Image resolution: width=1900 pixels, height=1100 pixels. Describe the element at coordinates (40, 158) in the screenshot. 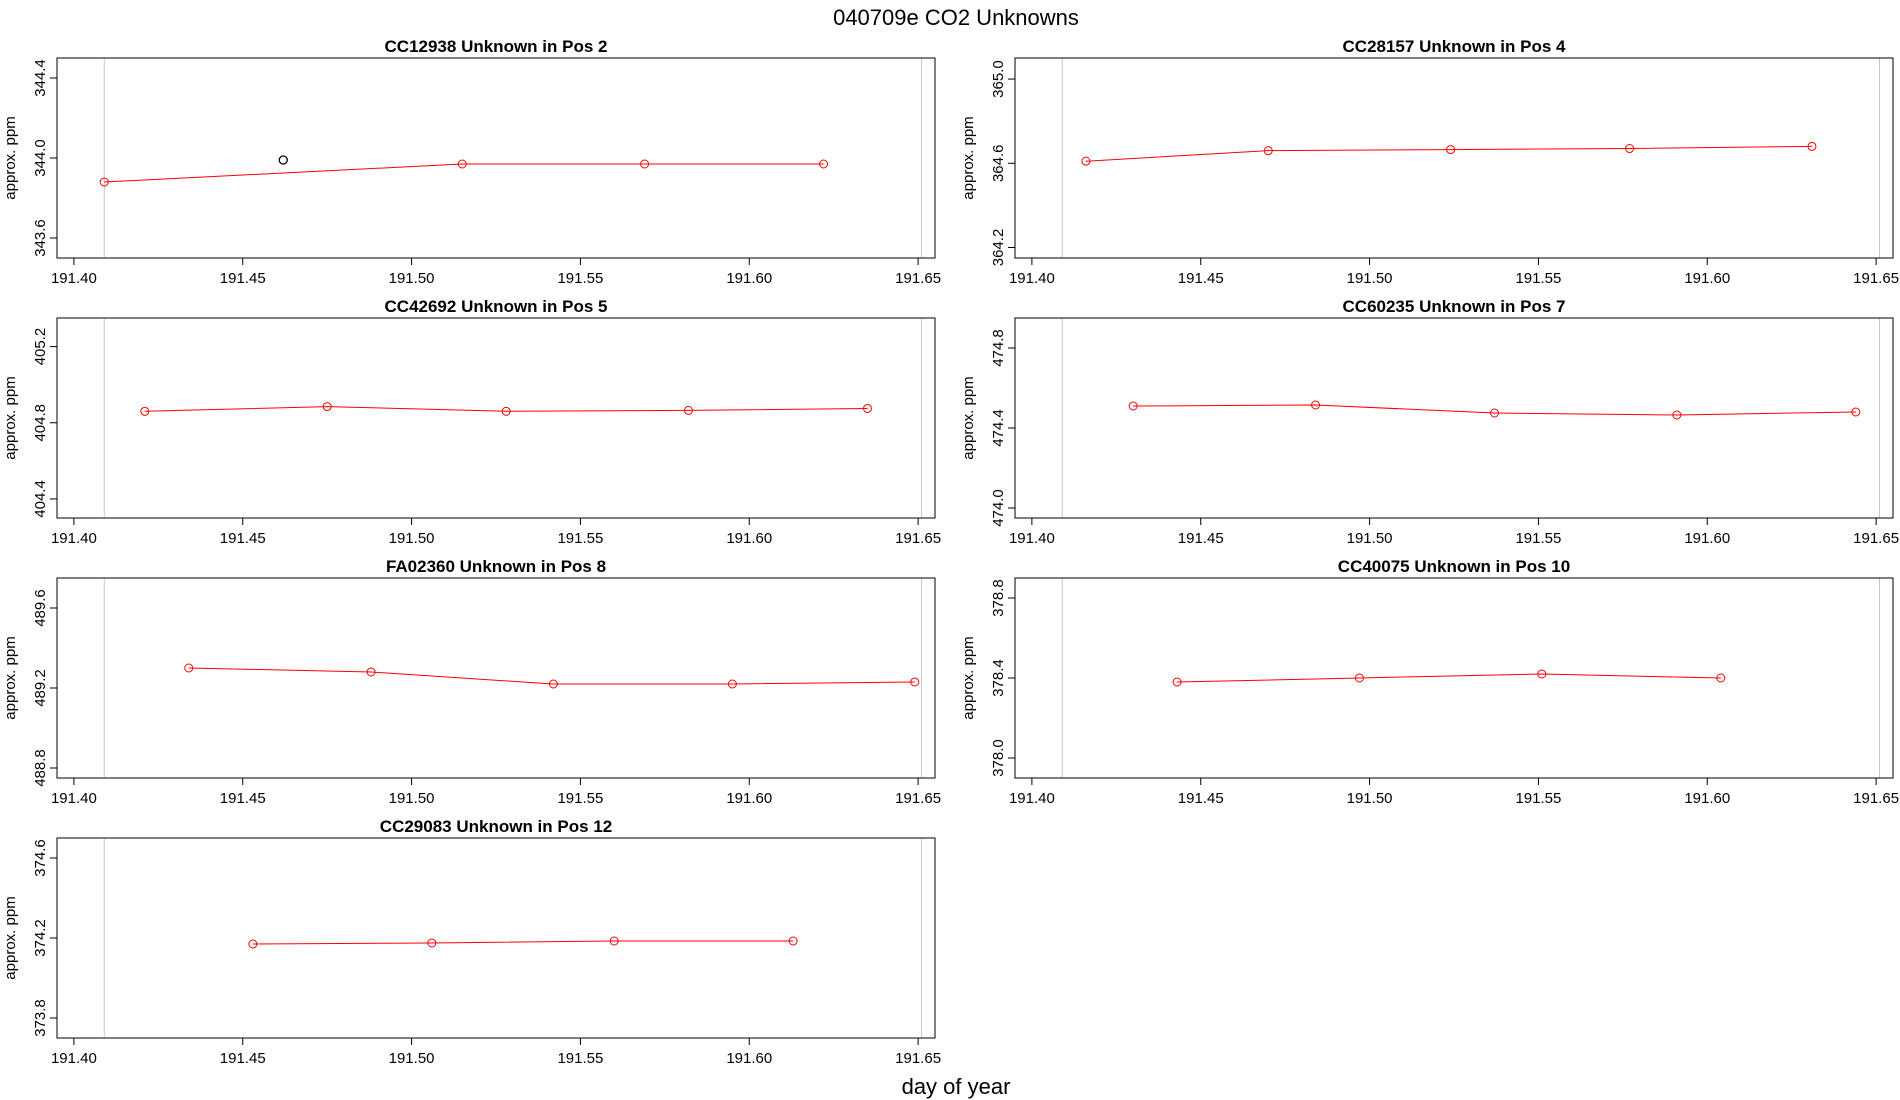

I see `y-tick-label: 344.0` at that location.